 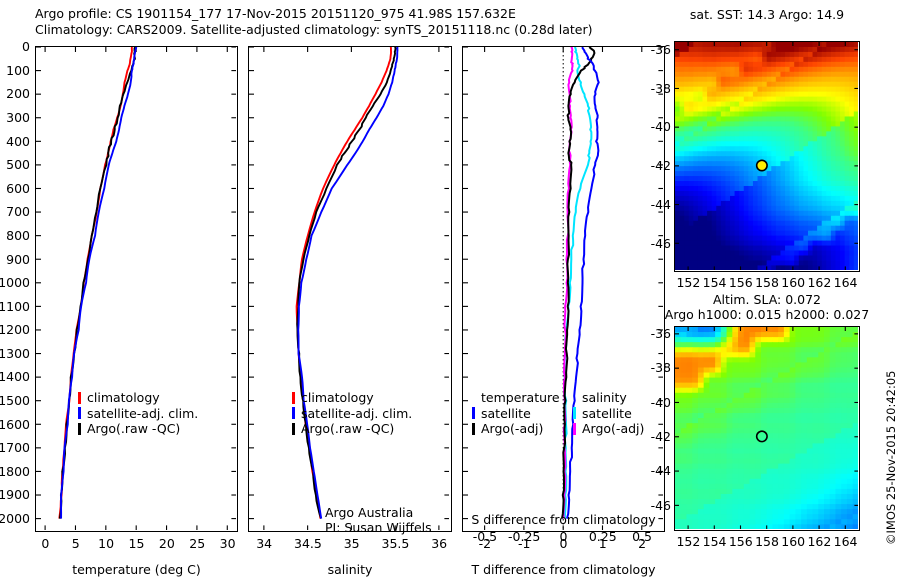 I want to click on difference-salinity-legend-item: Argo(-adj), so click(x=608, y=429).